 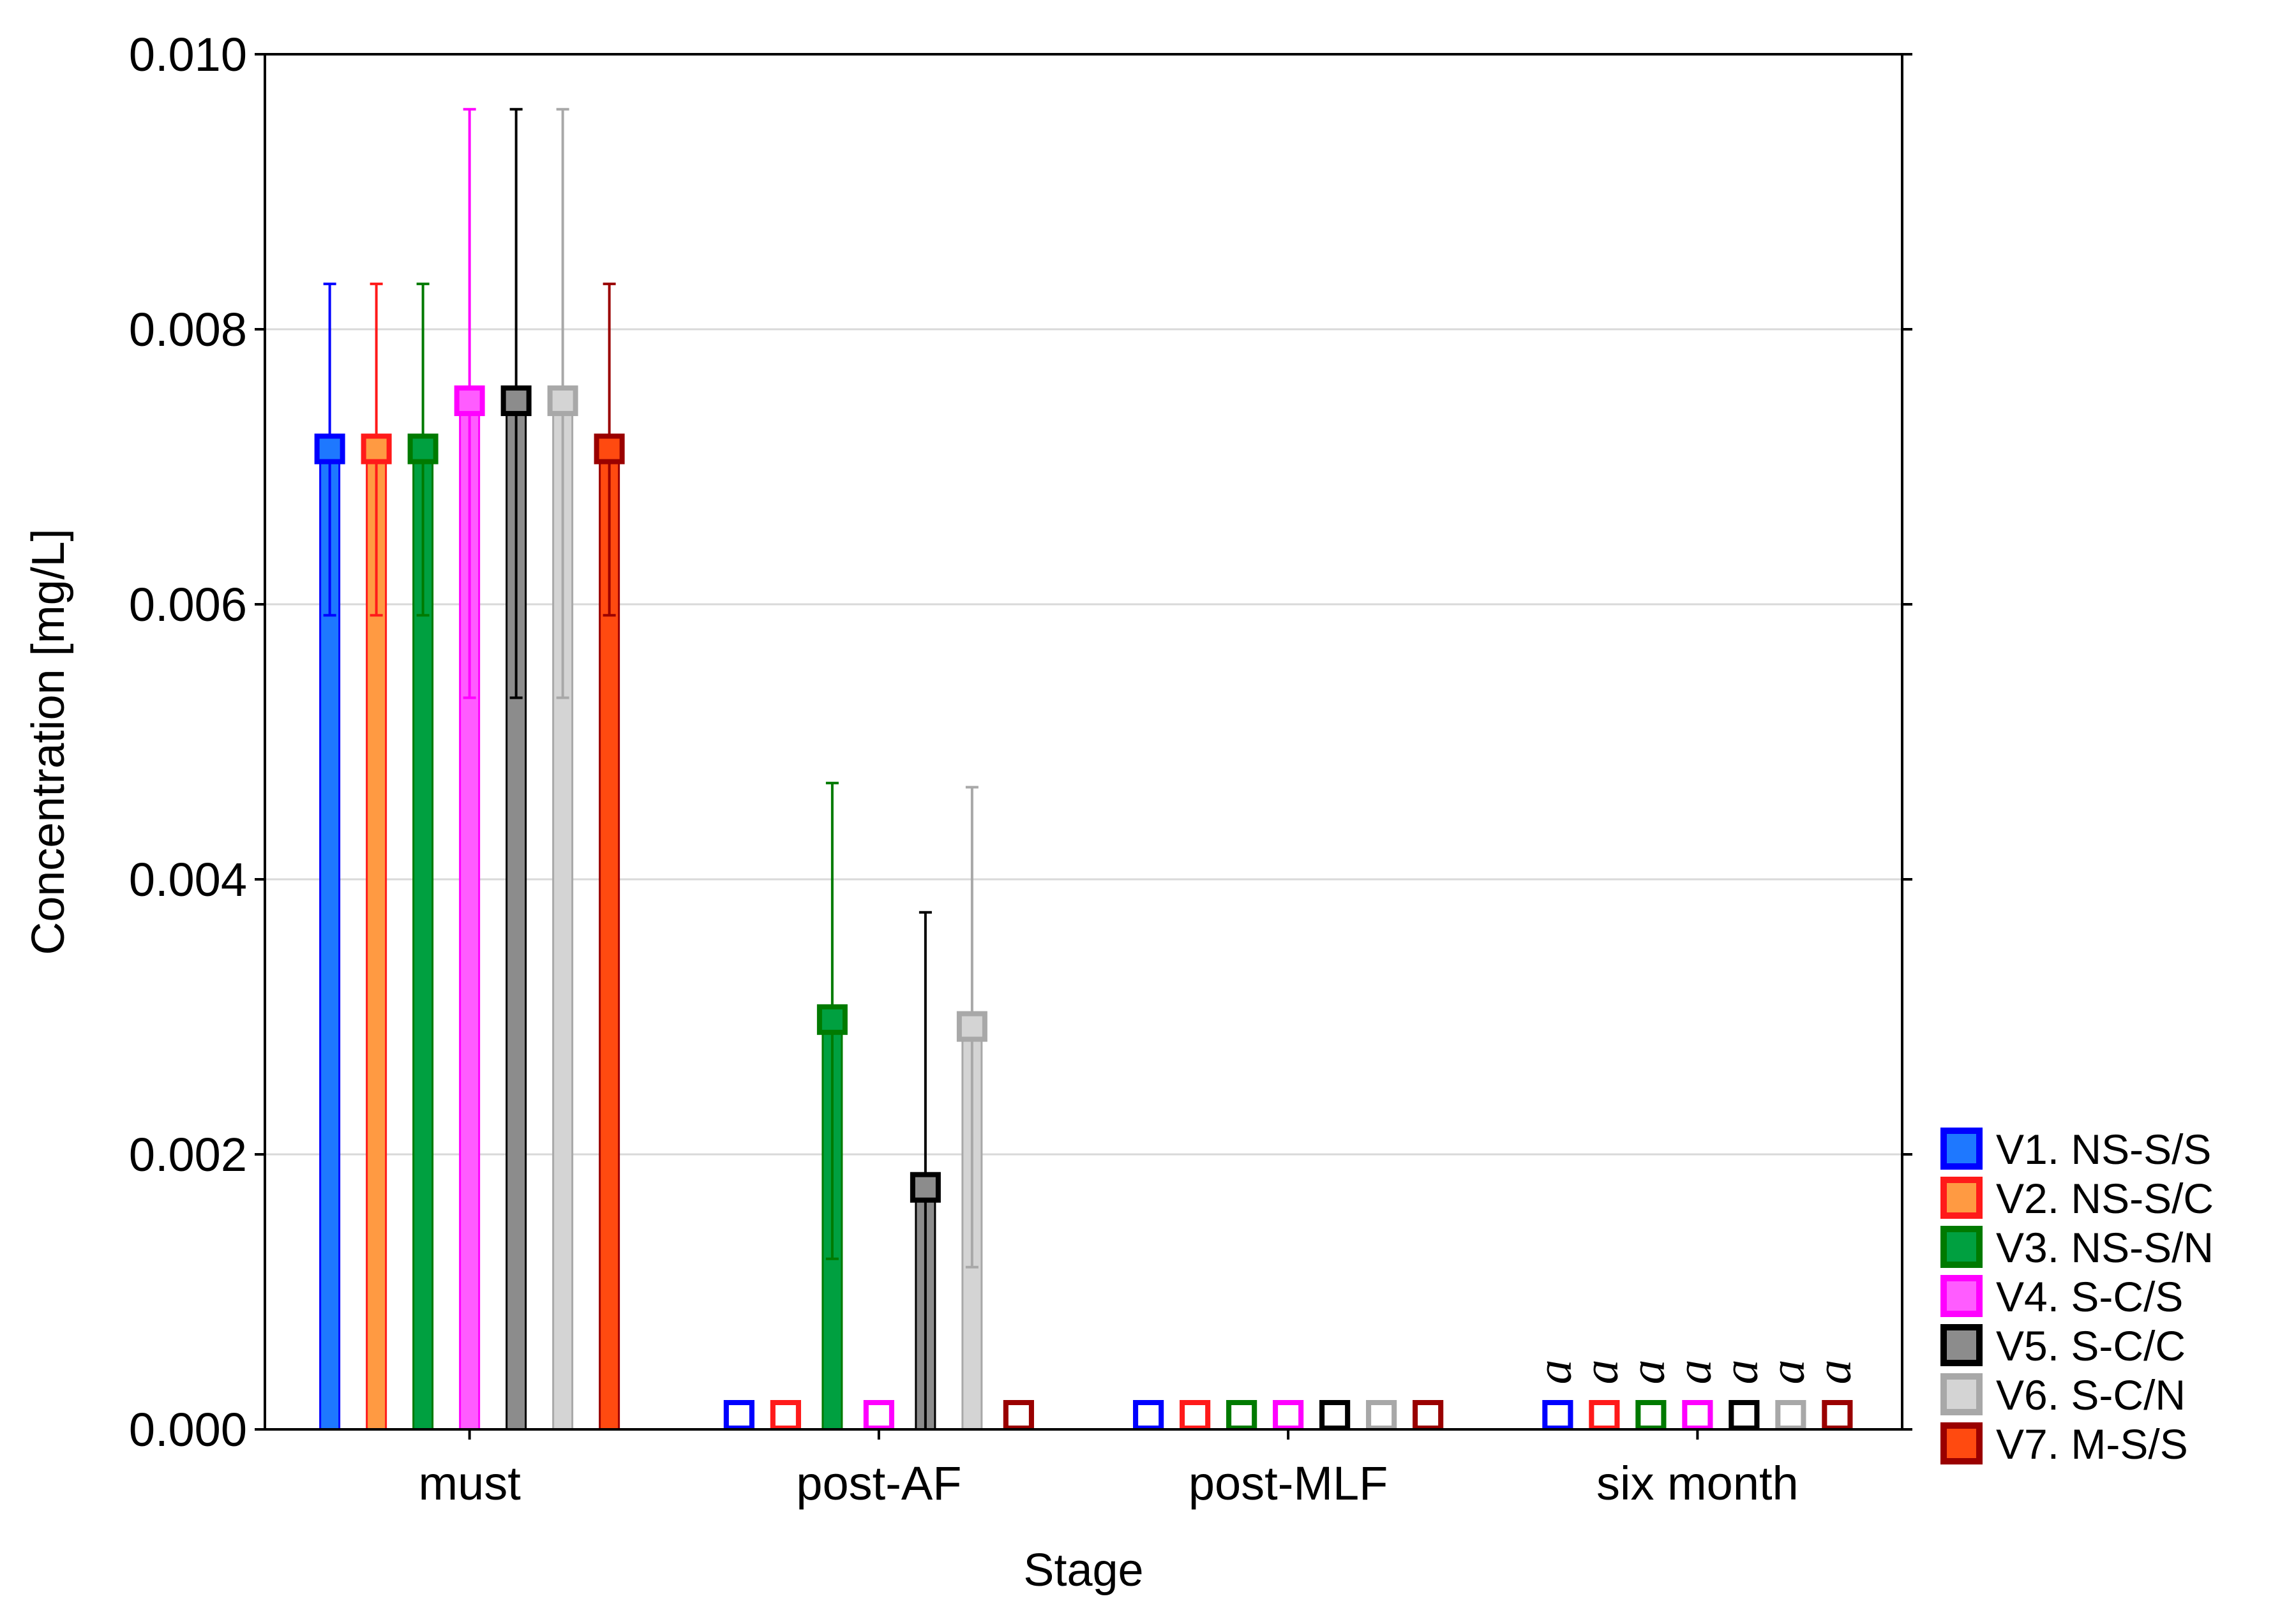 What do you see at coordinates (2089, 1297) in the screenshot?
I see `legend-label: V4. S-C/S` at bounding box center [2089, 1297].